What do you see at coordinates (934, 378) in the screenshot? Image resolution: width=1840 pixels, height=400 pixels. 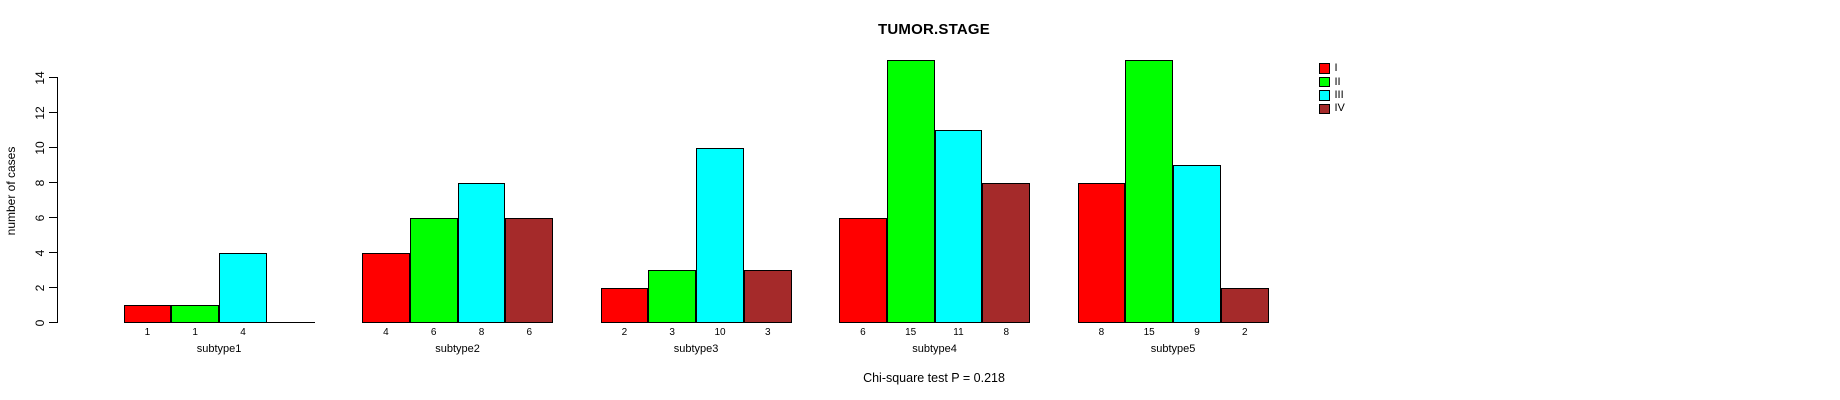 I see `chi-square-annotation: Chi-square test P = 0.218` at bounding box center [934, 378].